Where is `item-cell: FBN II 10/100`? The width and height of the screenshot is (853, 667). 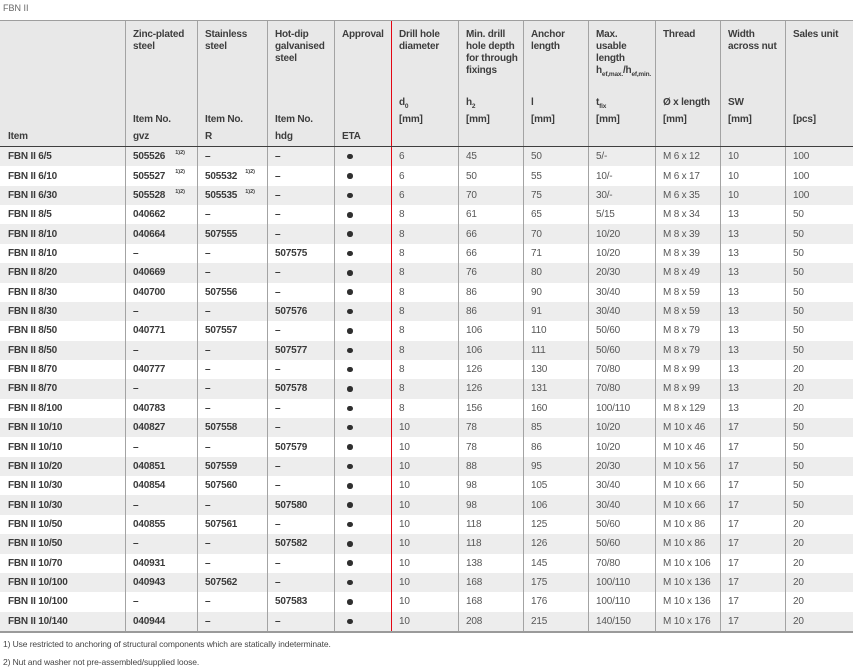 item-cell: FBN II 10/100 is located at coordinates (38, 583).